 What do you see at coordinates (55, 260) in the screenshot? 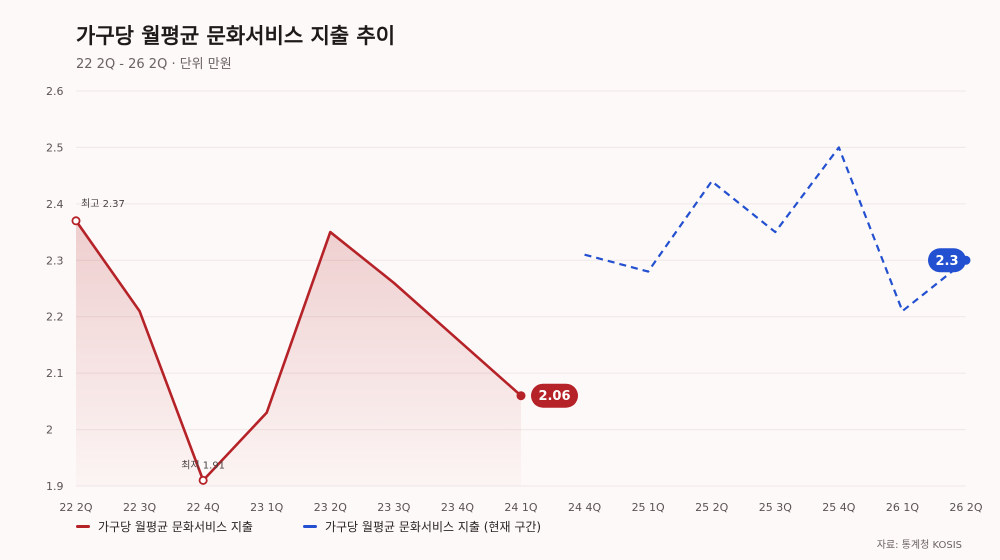
I see `y-tick-label: 2.3` at bounding box center [55, 260].